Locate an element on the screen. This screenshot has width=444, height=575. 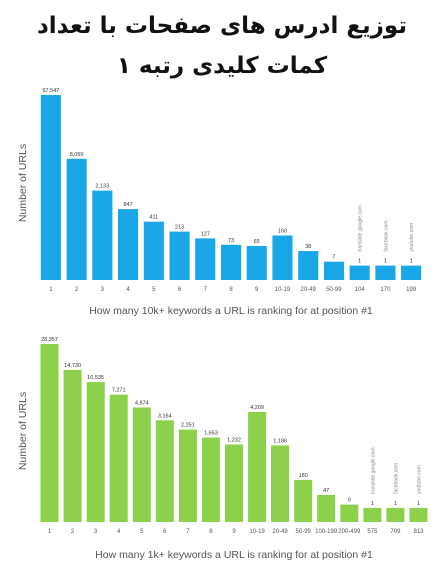
x-tick-label: 6 is located at coordinates (180, 290).